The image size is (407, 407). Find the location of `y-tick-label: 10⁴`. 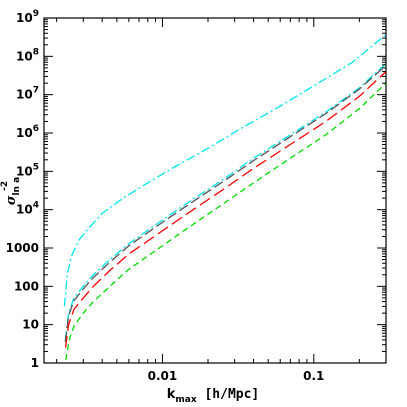

y-tick-label: 10⁴ is located at coordinates (27, 209).